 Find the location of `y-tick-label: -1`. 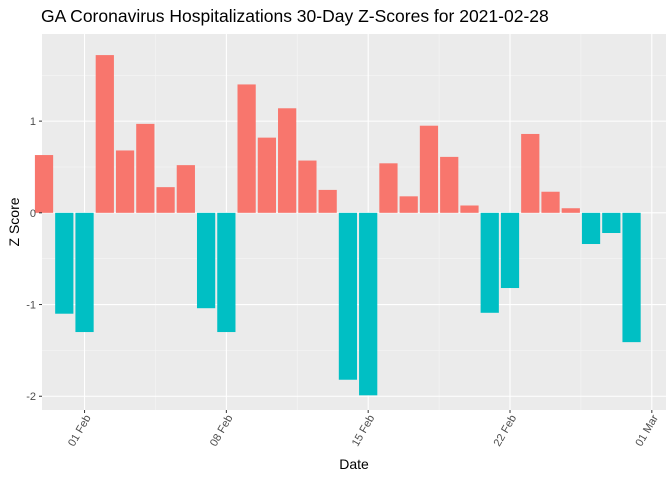

y-tick-label: -1 is located at coordinates (31, 306).